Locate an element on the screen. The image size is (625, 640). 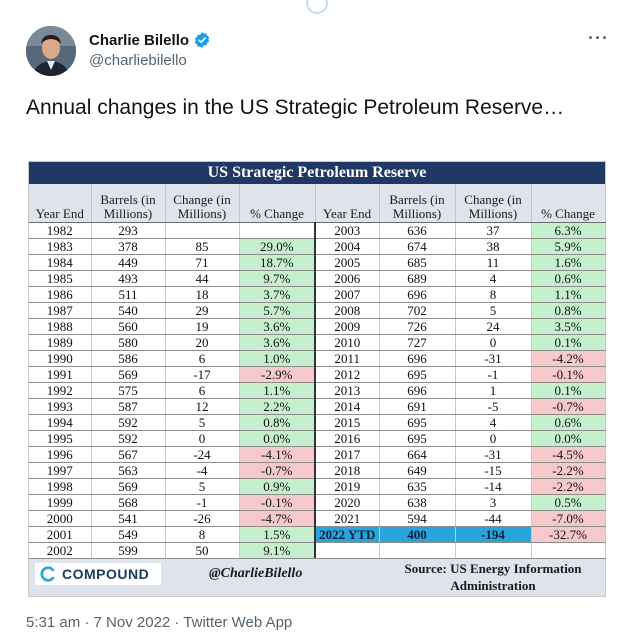
table-cell: 2013 is located at coordinates (347, 390).